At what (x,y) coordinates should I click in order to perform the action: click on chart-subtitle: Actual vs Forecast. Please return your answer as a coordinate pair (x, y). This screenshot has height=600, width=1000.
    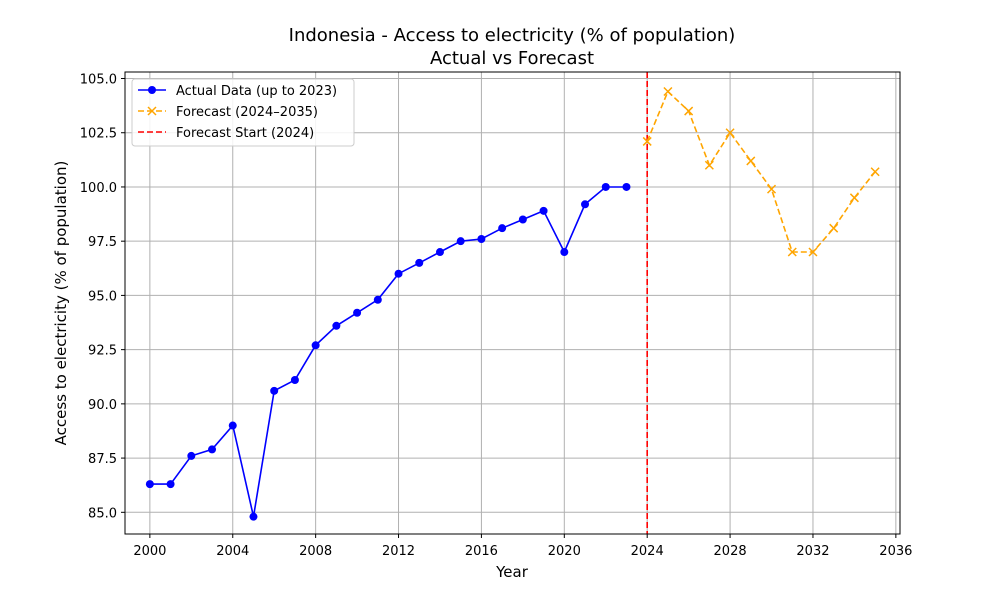
    Looking at the image, I should click on (512, 58).